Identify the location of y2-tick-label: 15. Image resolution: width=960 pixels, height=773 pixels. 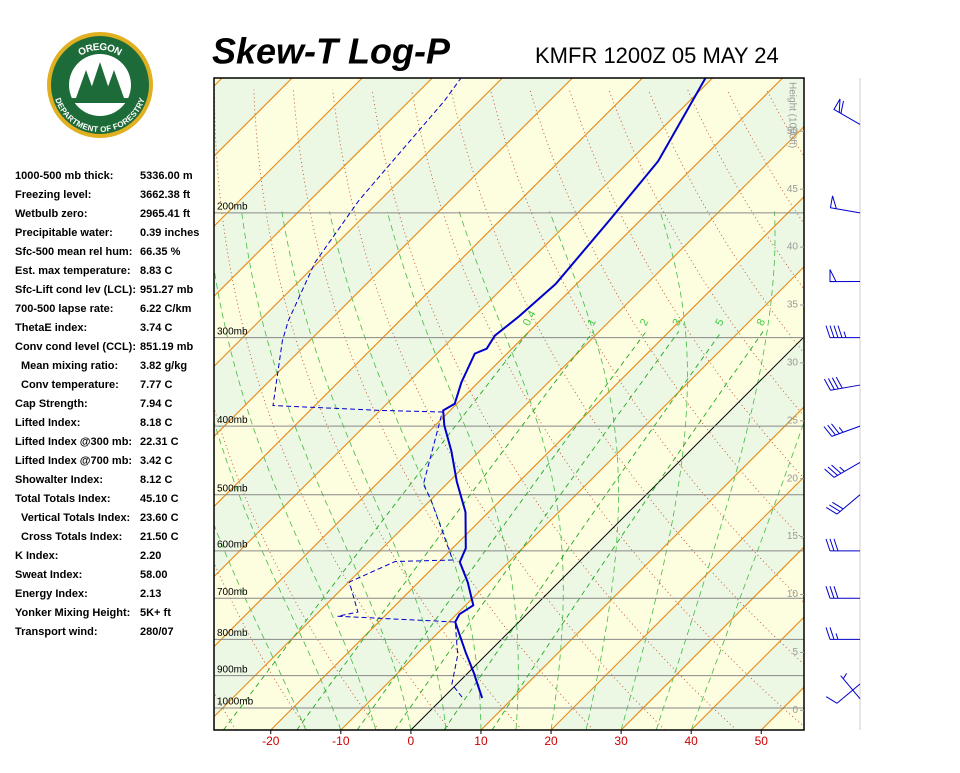
(793, 536).